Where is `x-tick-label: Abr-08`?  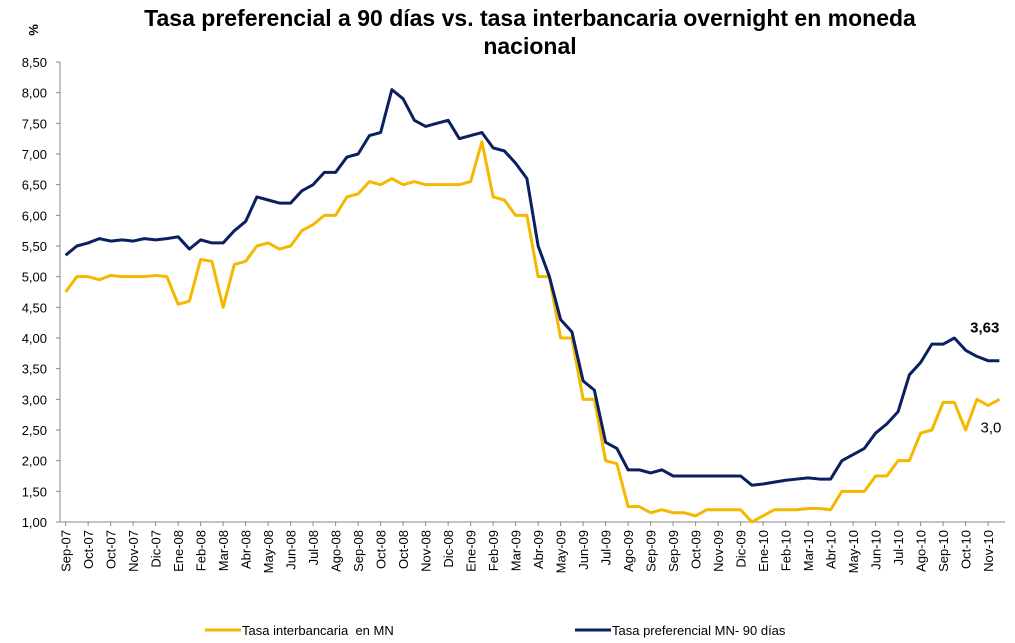 x-tick-label: Abr-08 is located at coordinates (246, 549).